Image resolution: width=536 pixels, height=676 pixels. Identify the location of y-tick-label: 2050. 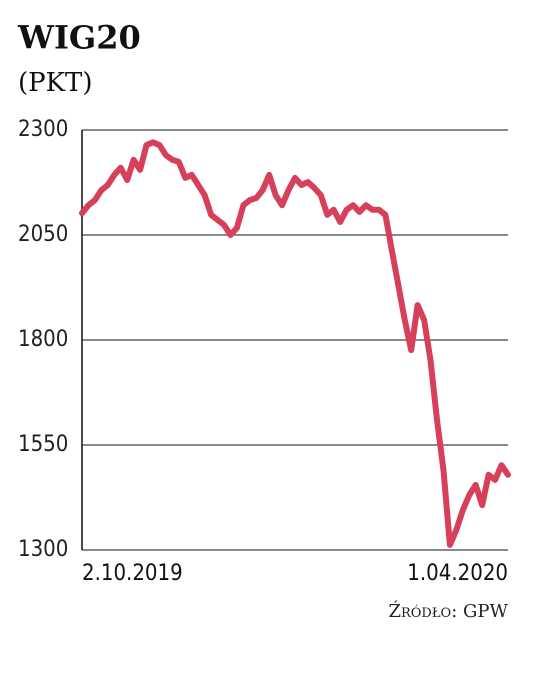
(43, 234).